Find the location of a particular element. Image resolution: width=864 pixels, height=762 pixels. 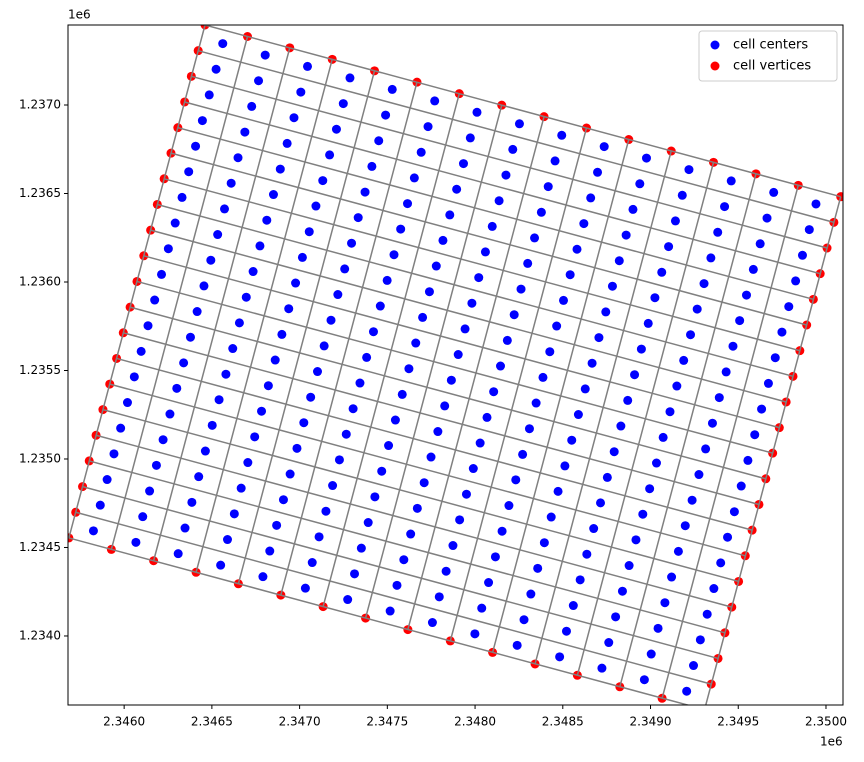

x-tick-label: 2.3465 is located at coordinates (212, 722).